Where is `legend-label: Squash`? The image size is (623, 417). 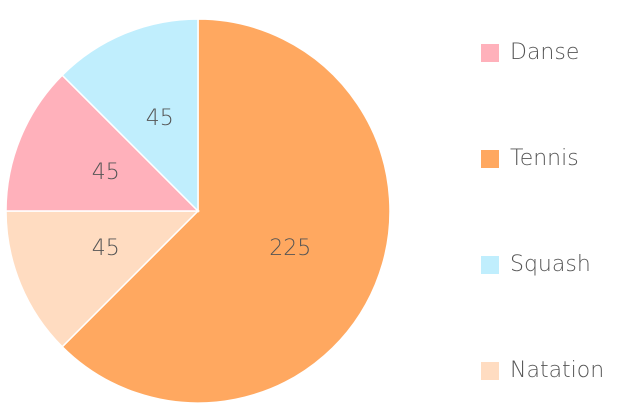
legend-label: Squash is located at coordinates (550, 264).